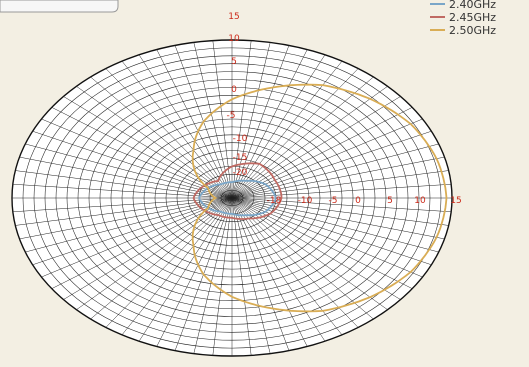 The height and width of the screenshot is (367, 529). Describe the element at coordinates (240, 158) in the screenshot. I see `radial-tick-label: -15` at that location.